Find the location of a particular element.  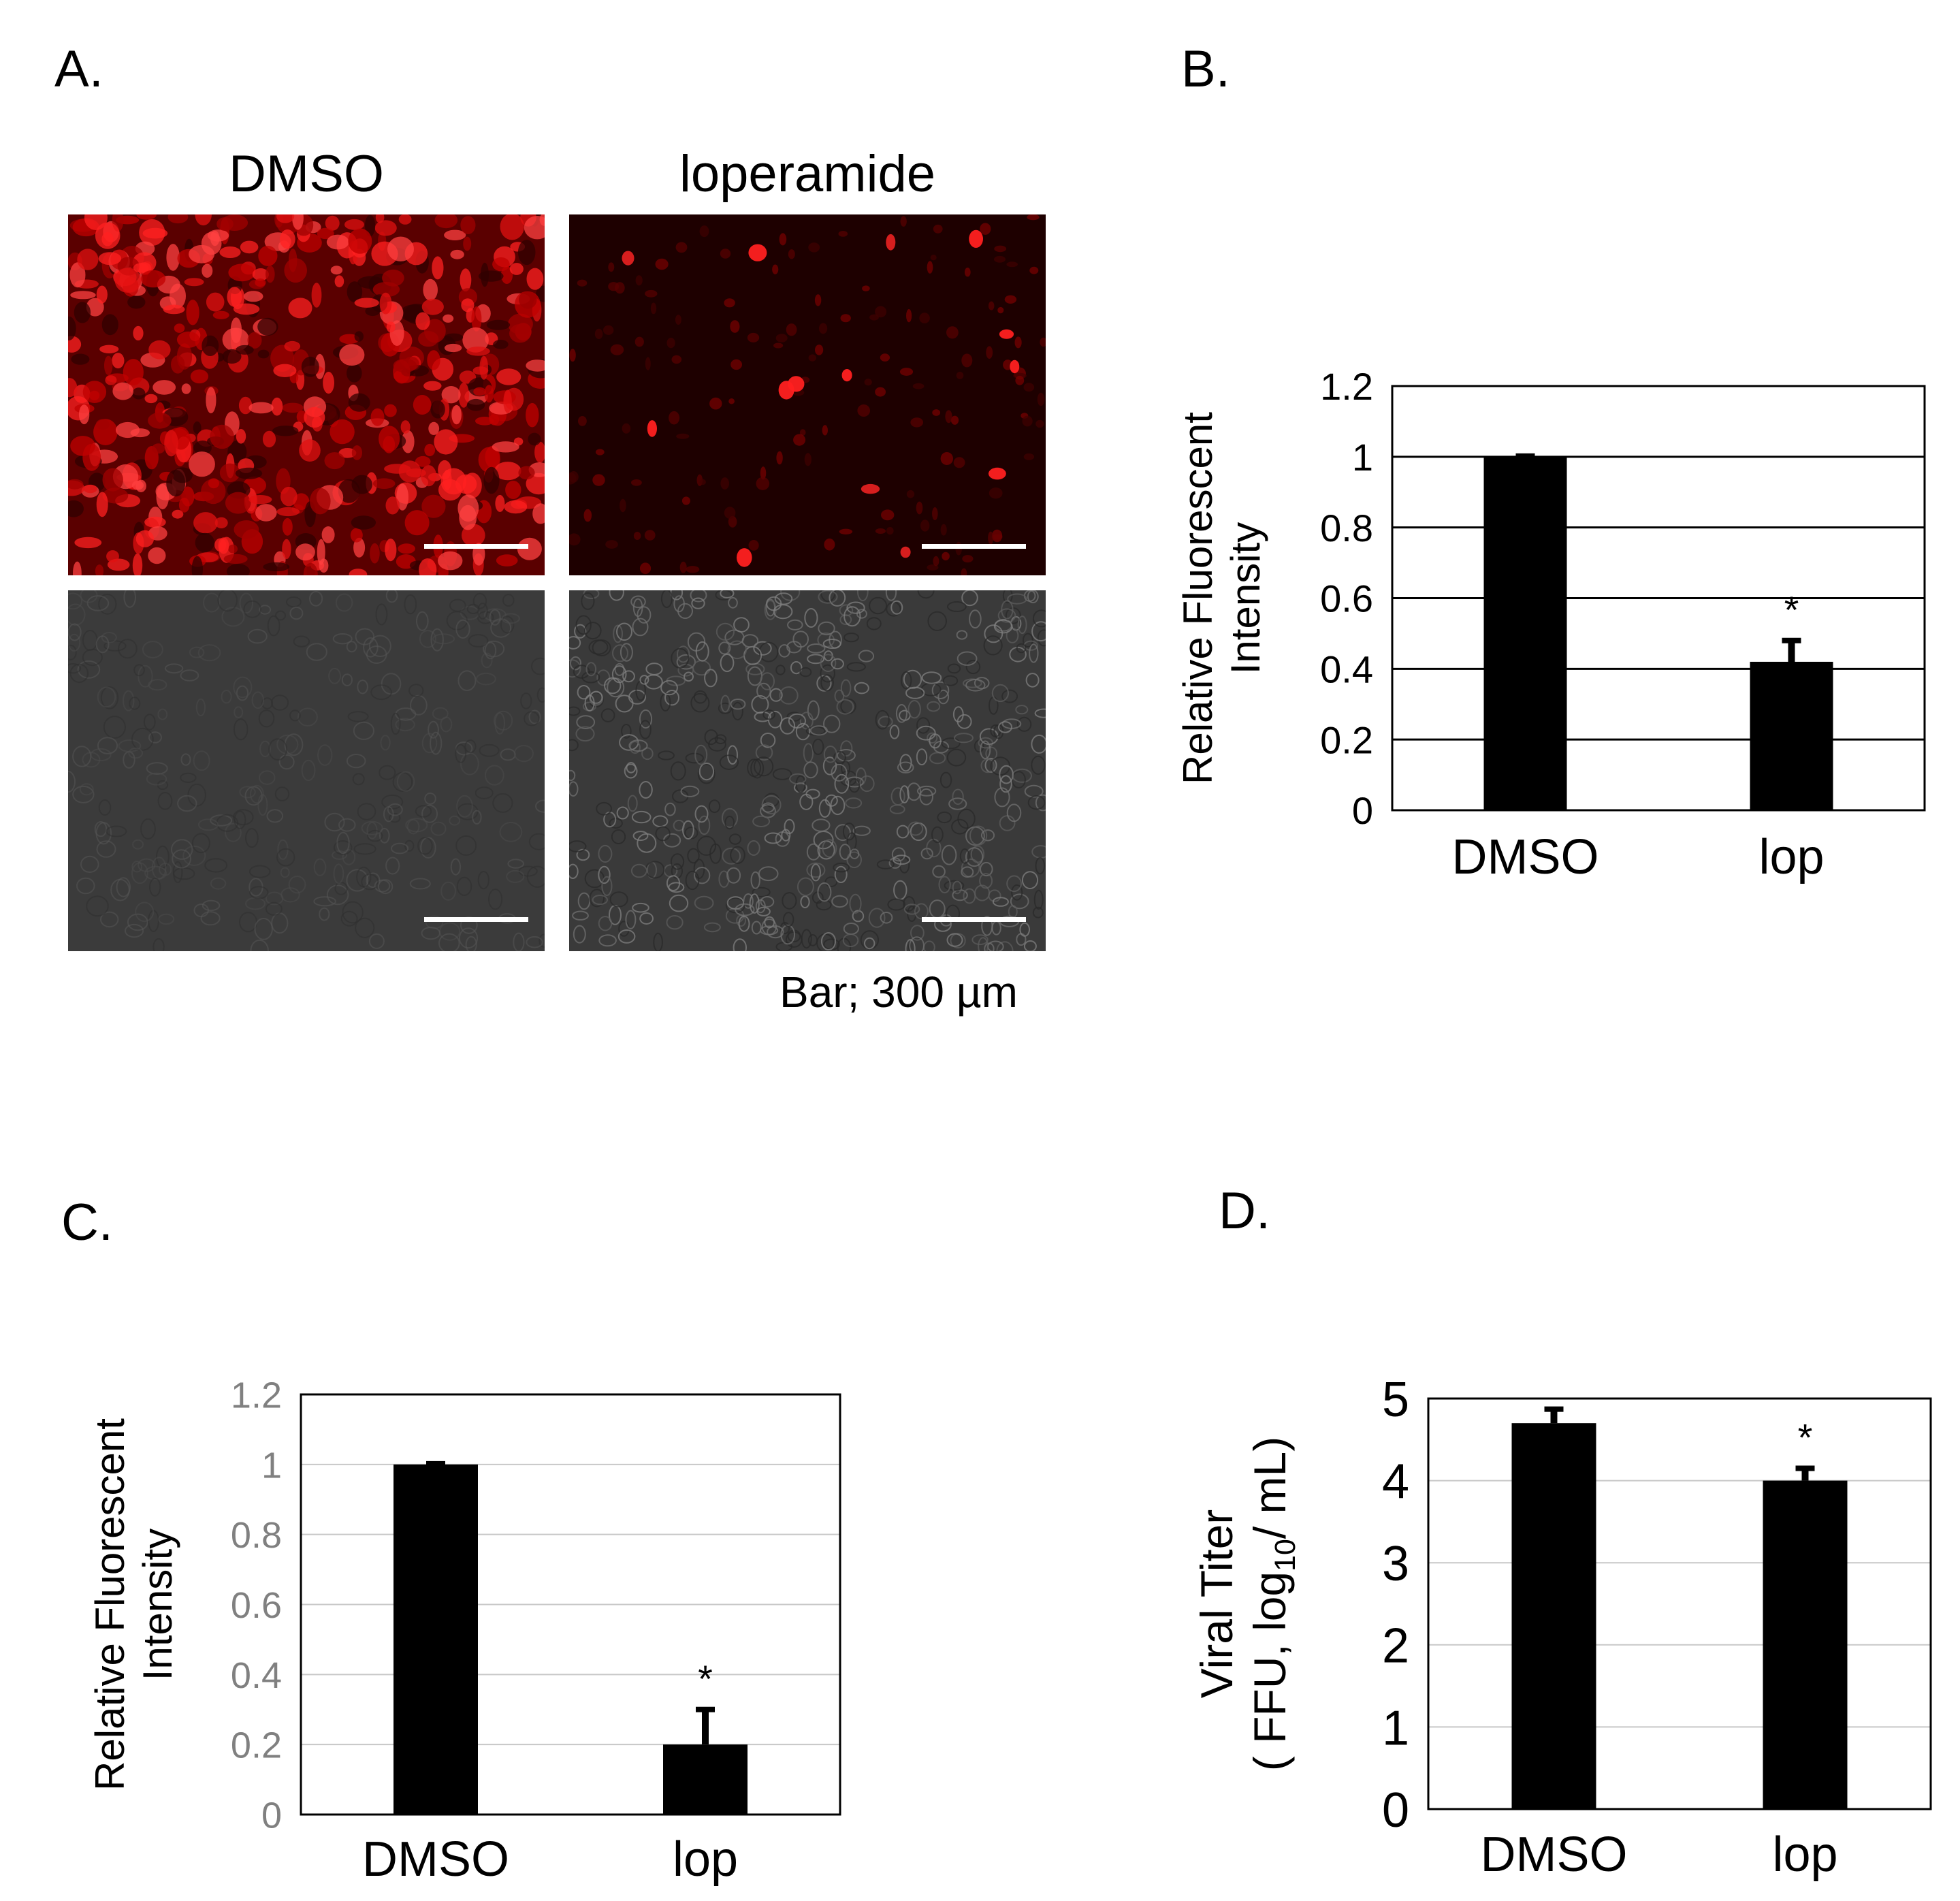

panel-b-letter: B. is located at coordinates (1205, 69).